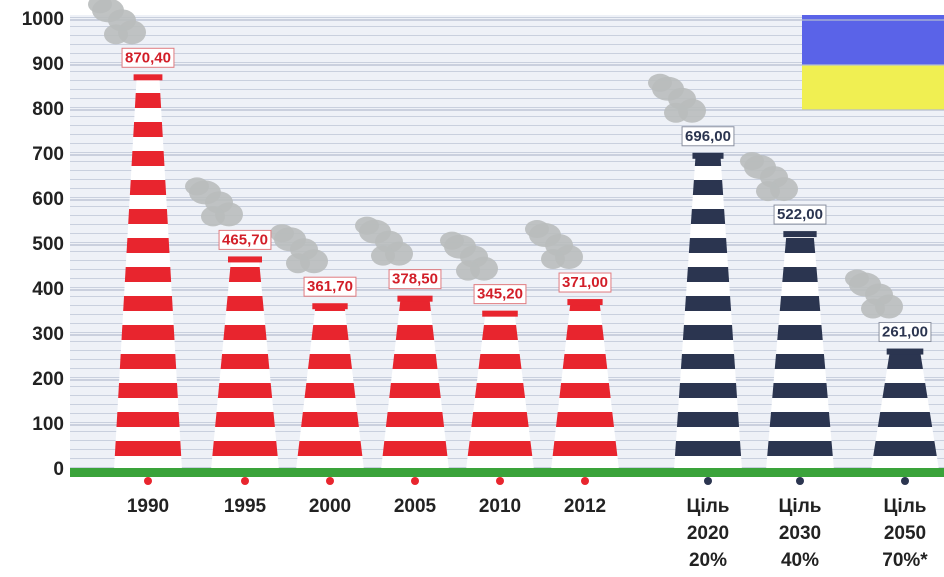 Image resolution: width=944 pixels, height=577 pixels. I want to click on x-tick-label: 2012, so click(585, 506).